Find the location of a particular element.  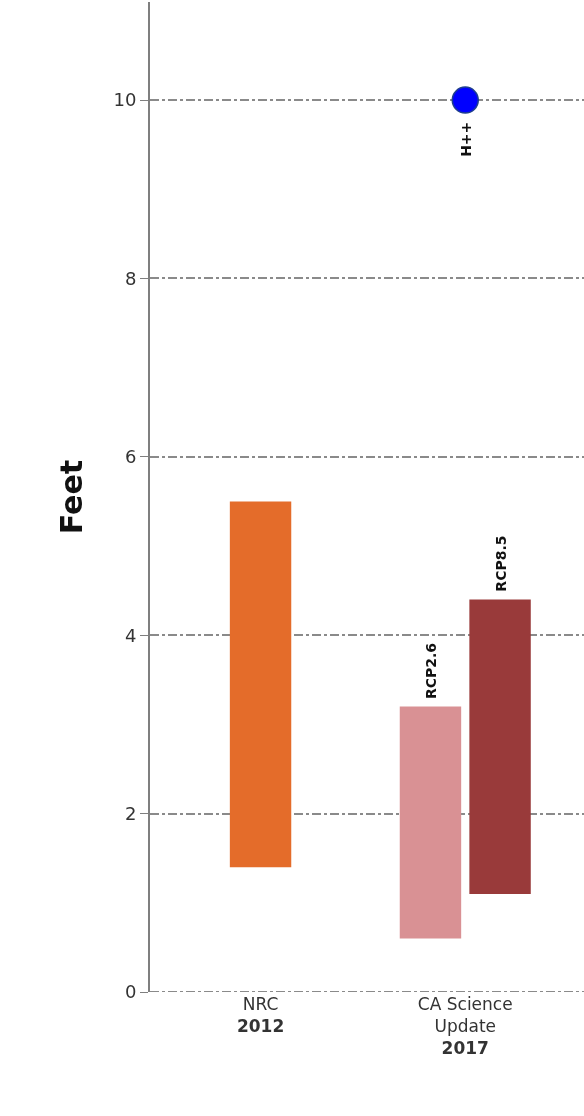

text: RCP2.6 is located at coordinates (430, 671).